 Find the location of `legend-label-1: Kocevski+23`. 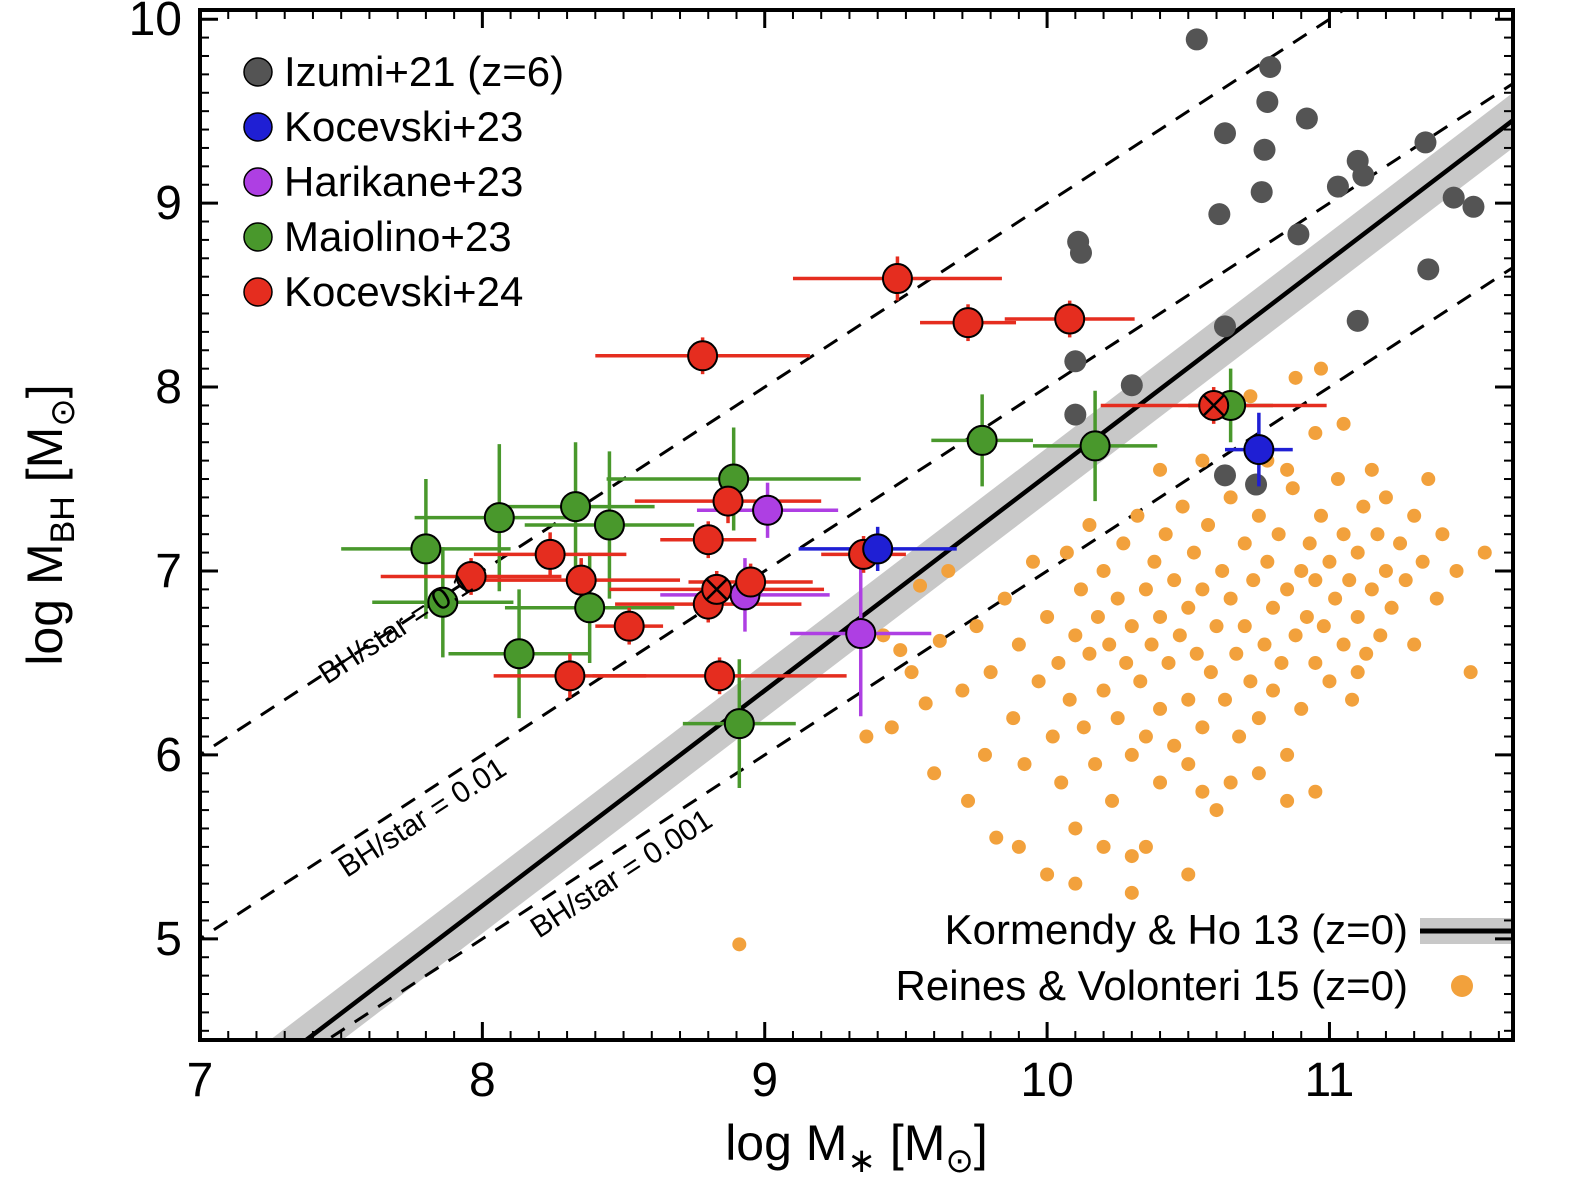

legend-label-1: Kocevski+23 is located at coordinates (403, 126).